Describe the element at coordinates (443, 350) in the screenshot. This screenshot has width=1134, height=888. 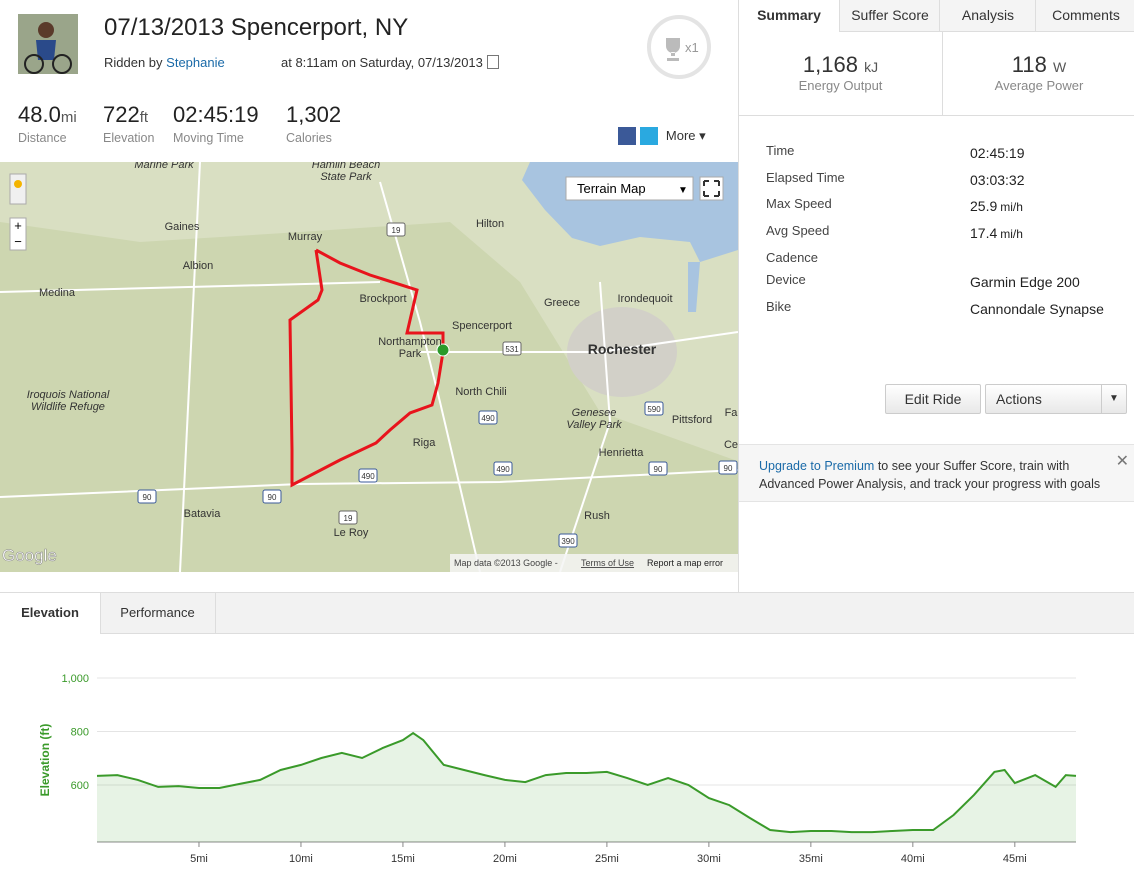
I see `start-marker` at that location.